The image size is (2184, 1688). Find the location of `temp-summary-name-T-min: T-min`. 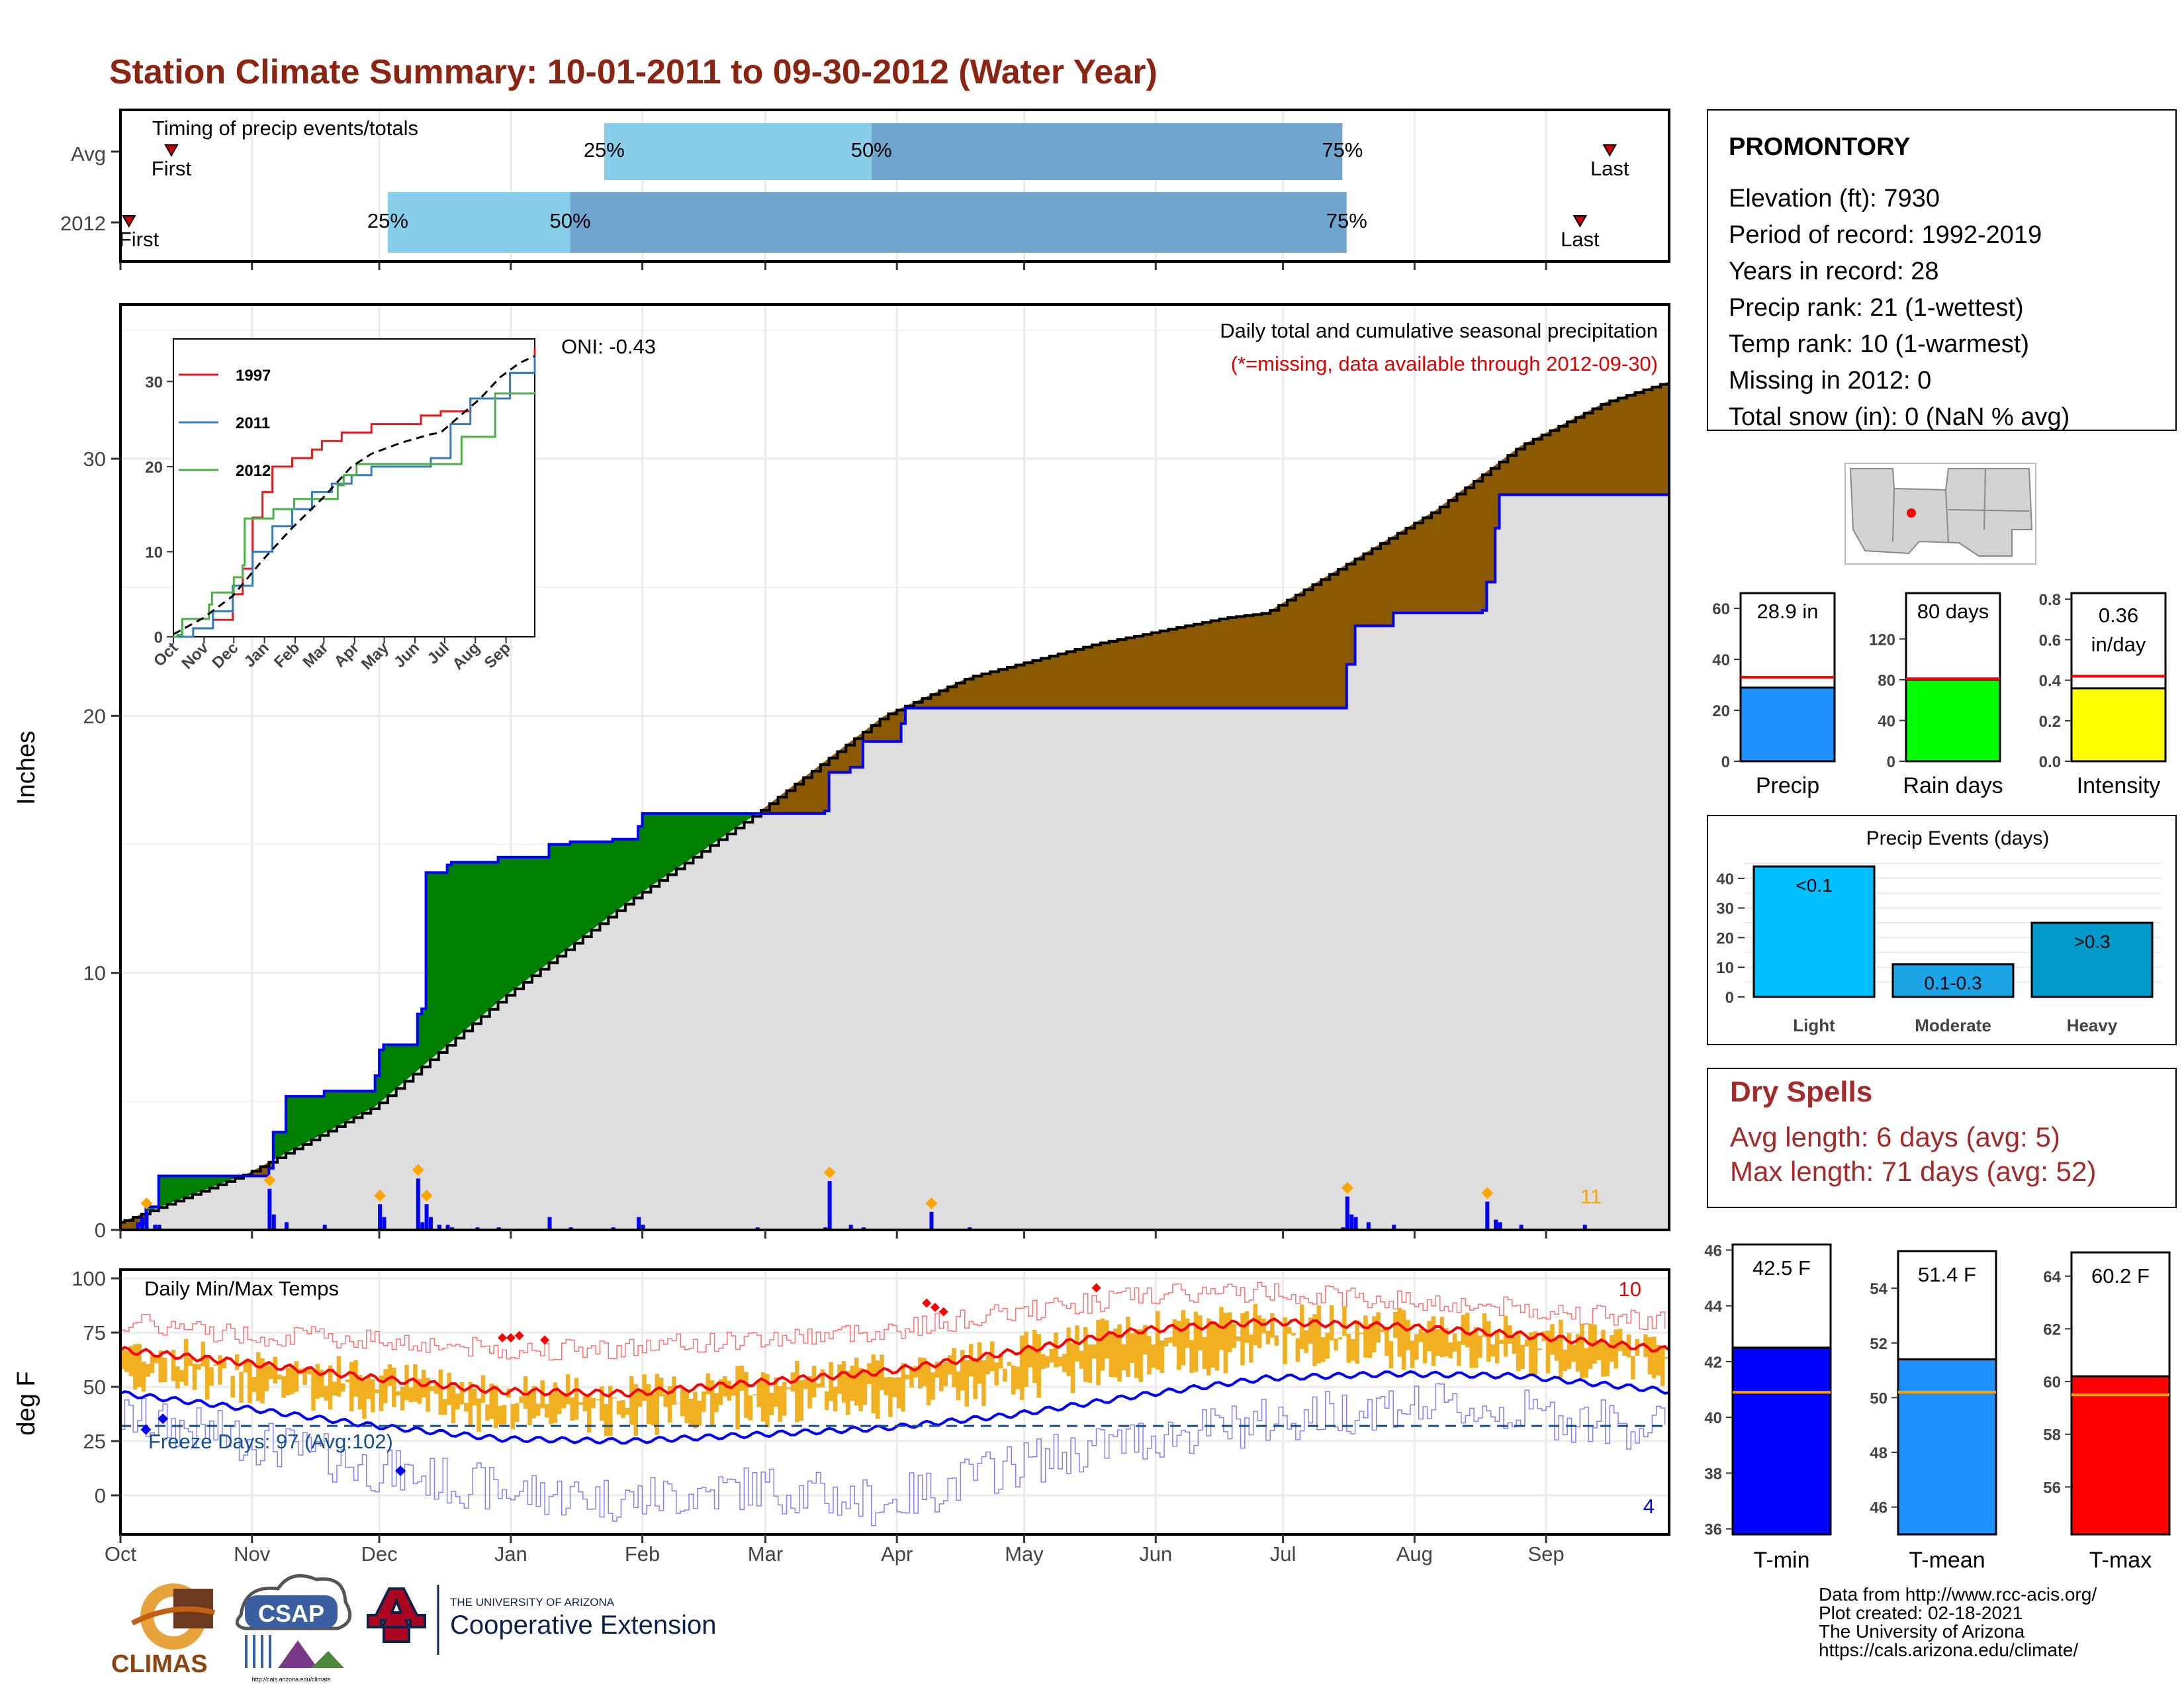

temp-summary-name-T-min: T-min is located at coordinates (1782, 1560).